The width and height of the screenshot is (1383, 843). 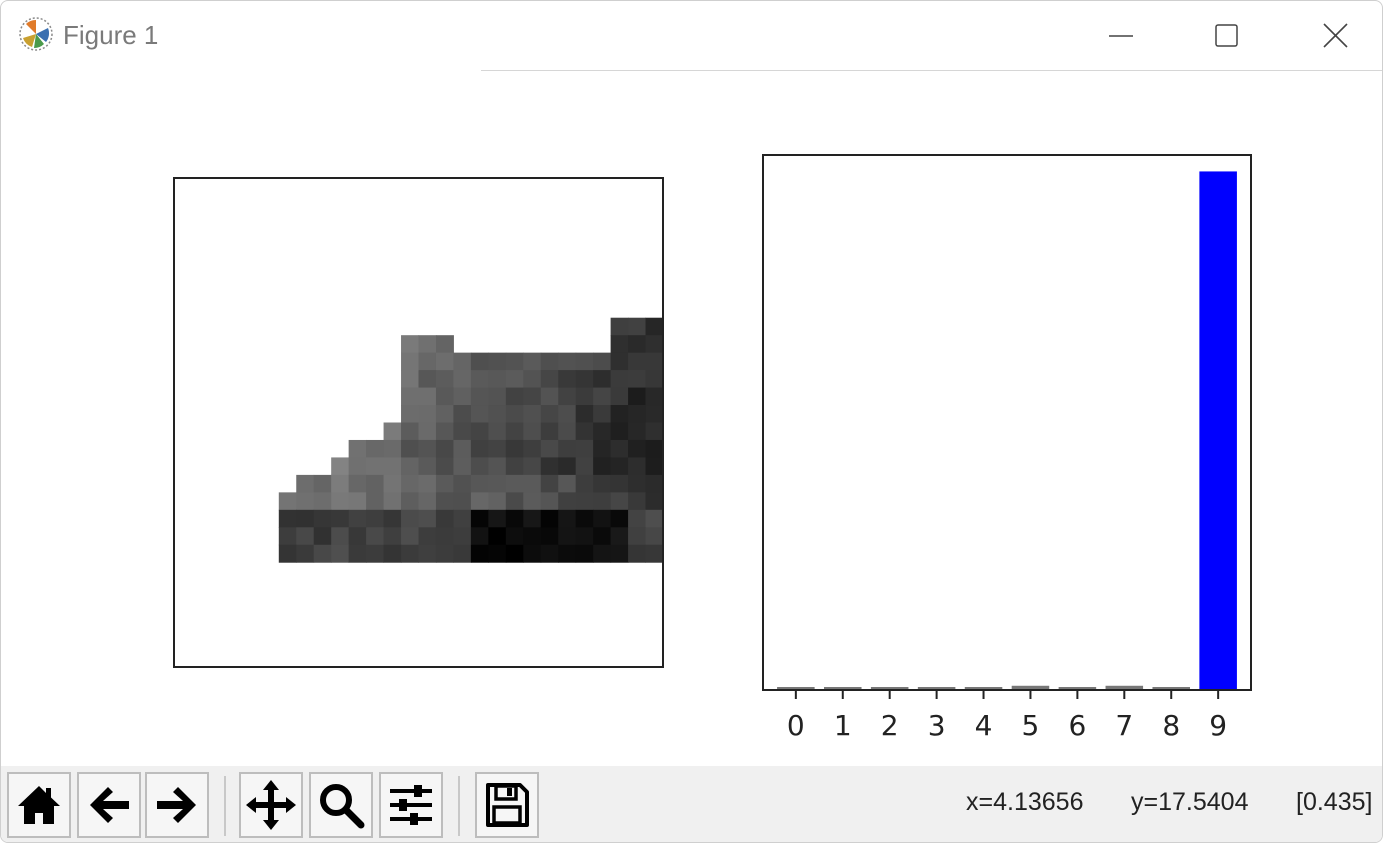 I want to click on maximize-icon, so click(x=1226, y=35).